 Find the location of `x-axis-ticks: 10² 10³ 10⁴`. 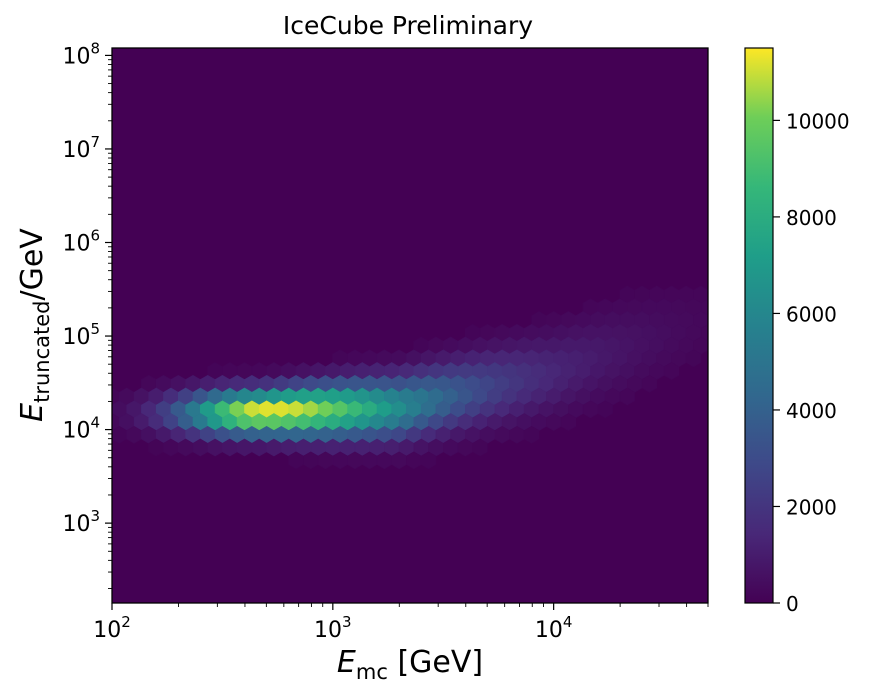

x-axis-ticks: 10² 10³ 10⁴ is located at coordinates (401, 623).